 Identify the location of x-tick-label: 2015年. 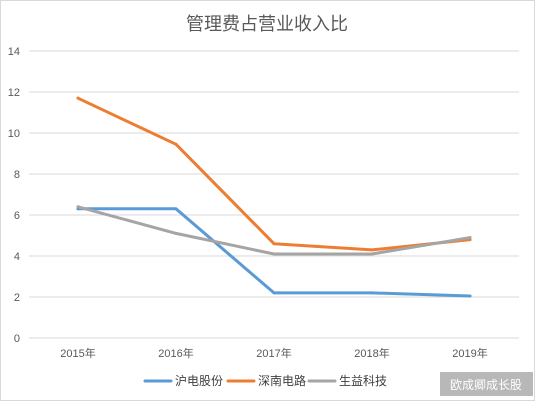
(77, 353).